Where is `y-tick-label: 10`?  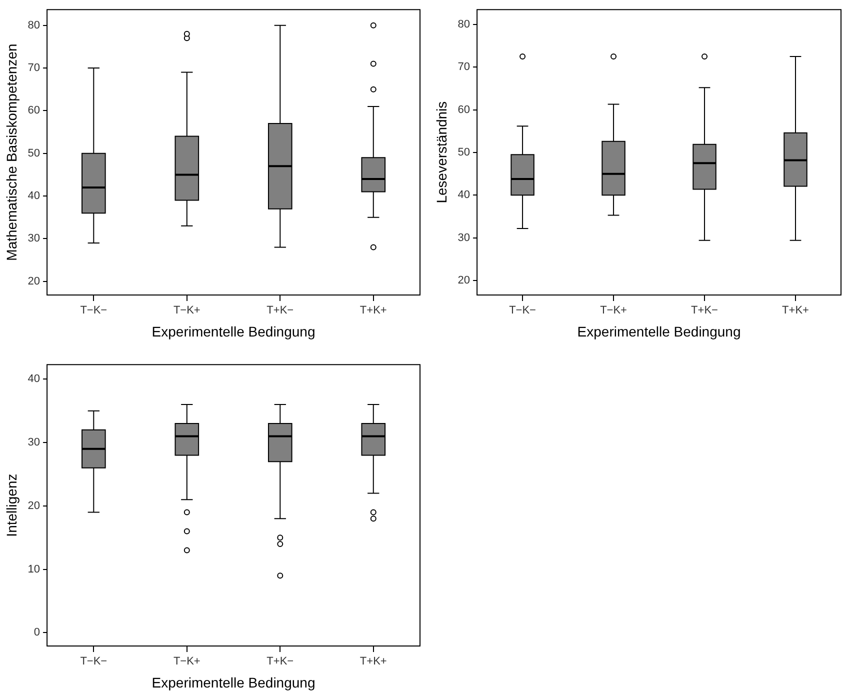
y-tick-label: 10 is located at coordinates (34, 569).